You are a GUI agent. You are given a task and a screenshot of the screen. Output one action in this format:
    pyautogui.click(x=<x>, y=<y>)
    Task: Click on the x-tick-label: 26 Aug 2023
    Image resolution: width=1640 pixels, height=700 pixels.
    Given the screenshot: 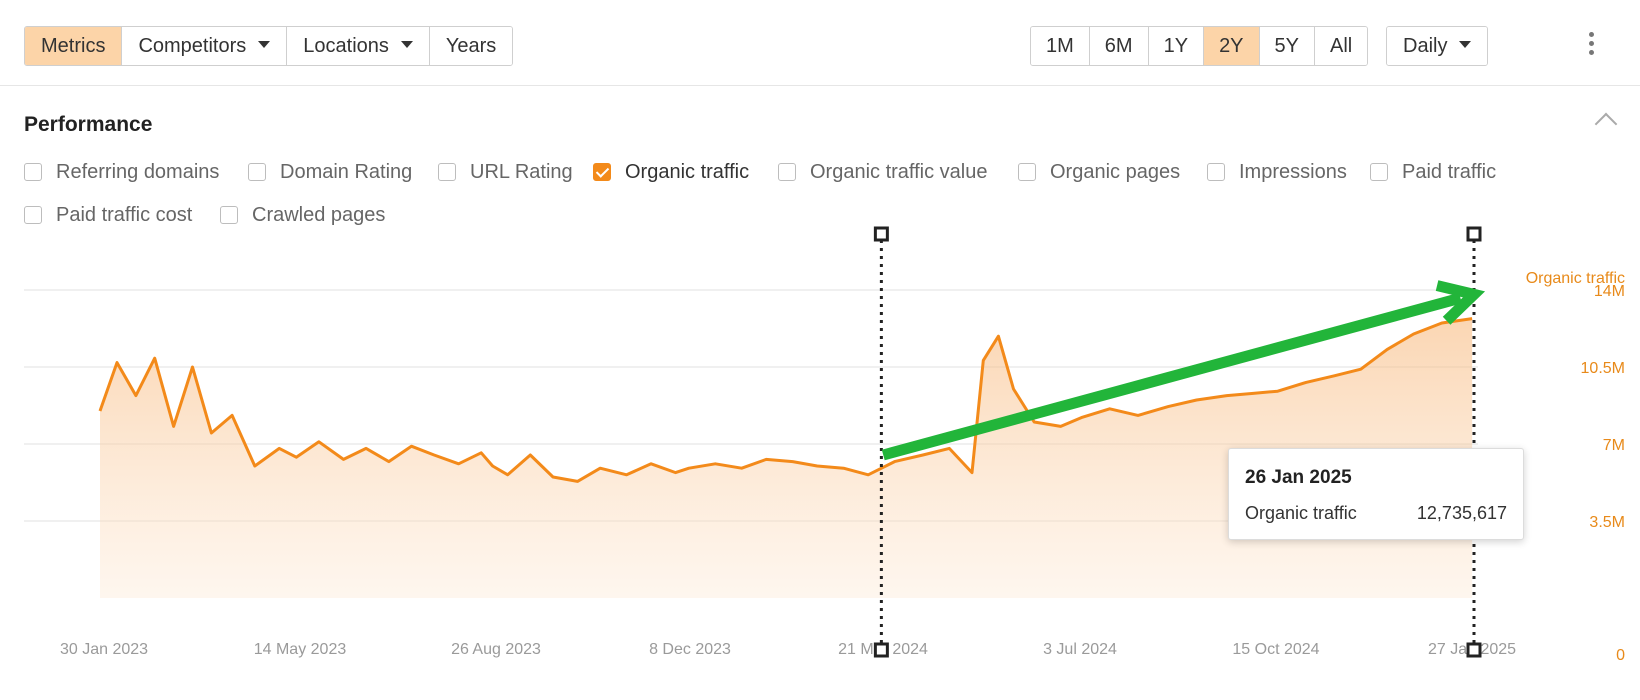 What is the action you would take?
    pyautogui.click(x=496, y=649)
    